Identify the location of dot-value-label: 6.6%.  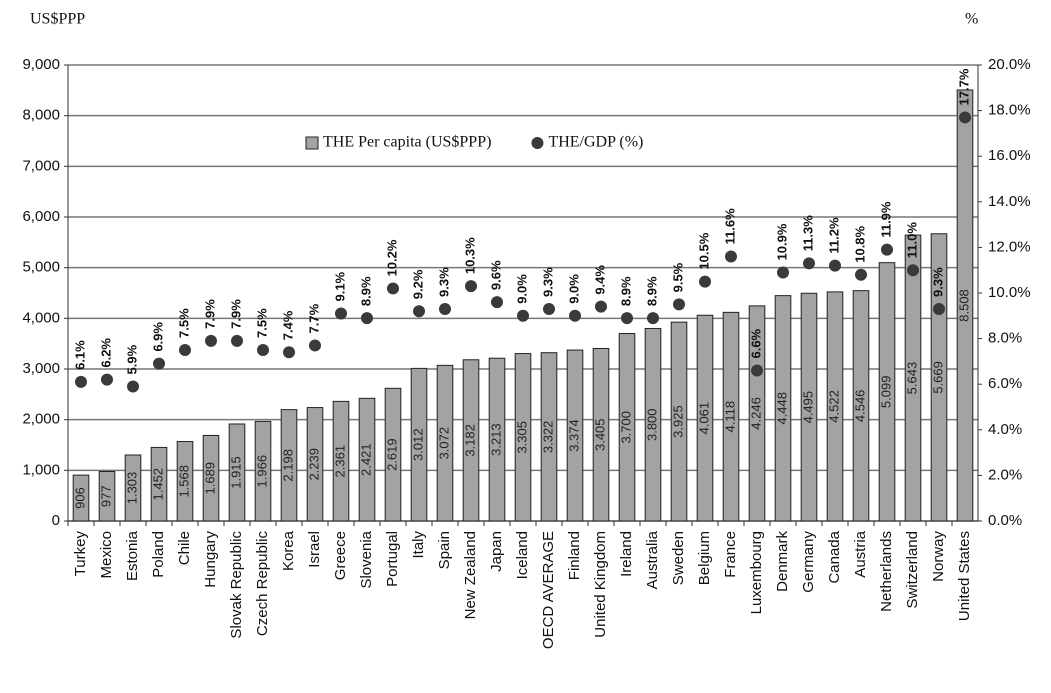
(755, 343).